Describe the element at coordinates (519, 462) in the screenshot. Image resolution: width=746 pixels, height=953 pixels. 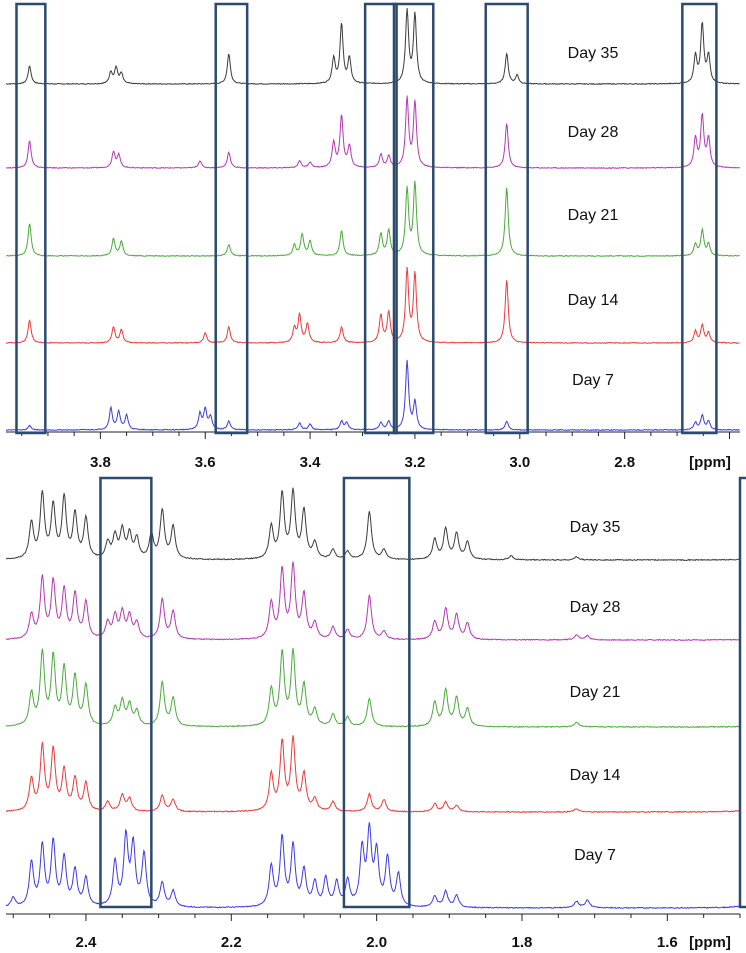
I see `x-tick-label: 3.0` at that location.